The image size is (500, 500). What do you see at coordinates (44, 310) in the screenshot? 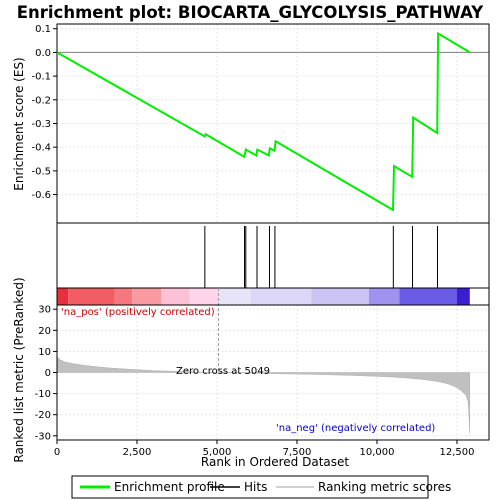
I see `metric-y-tick-label: 30` at bounding box center [44, 310].